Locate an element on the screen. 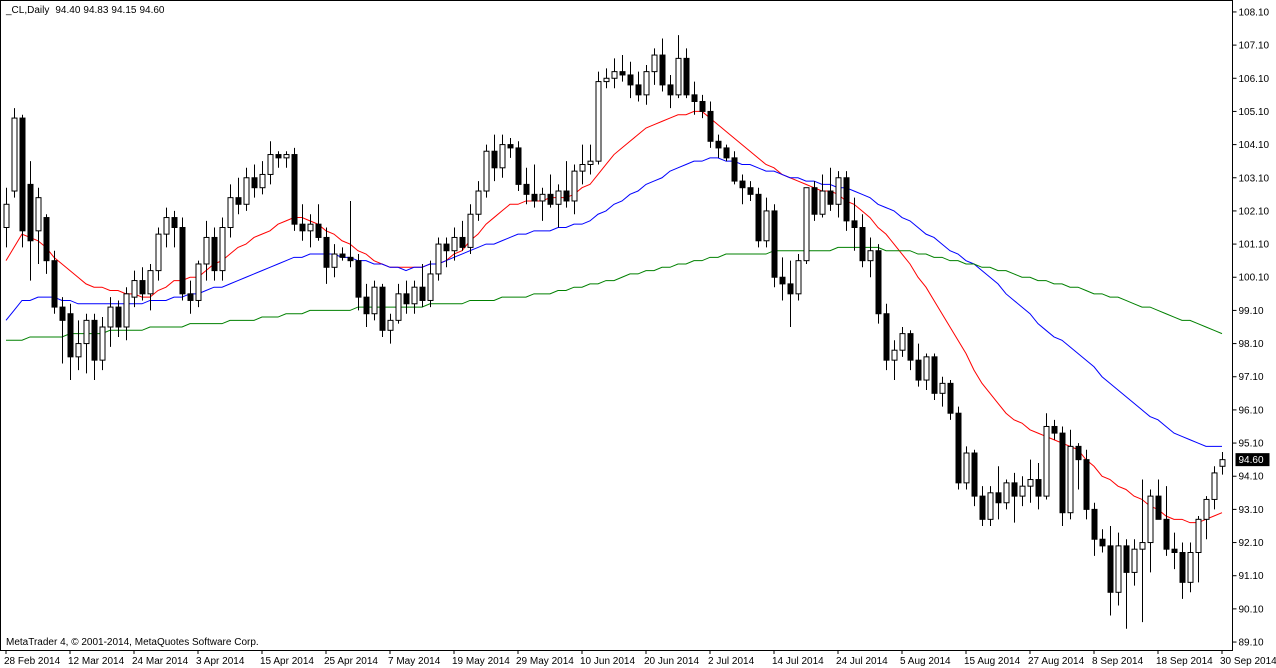 The width and height of the screenshot is (1276, 668). x-tick-label: 28 Feb 2014 is located at coordinates (32, 661).